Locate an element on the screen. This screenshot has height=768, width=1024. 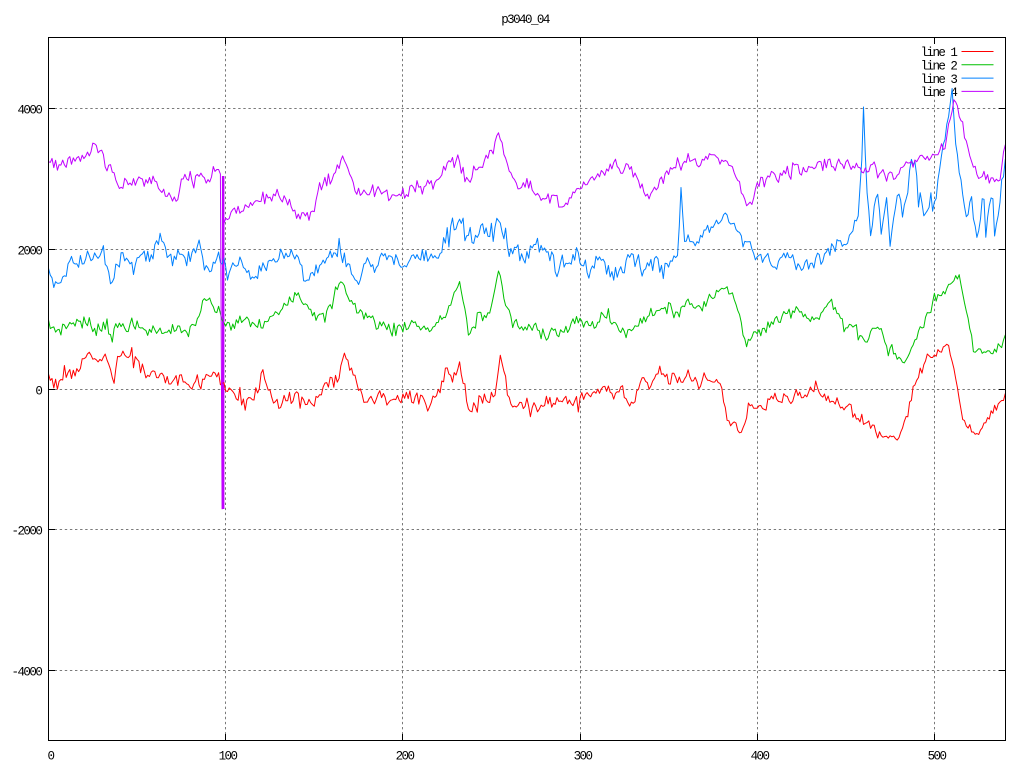
svg-text: 100 is located at coordinates (228, 757).